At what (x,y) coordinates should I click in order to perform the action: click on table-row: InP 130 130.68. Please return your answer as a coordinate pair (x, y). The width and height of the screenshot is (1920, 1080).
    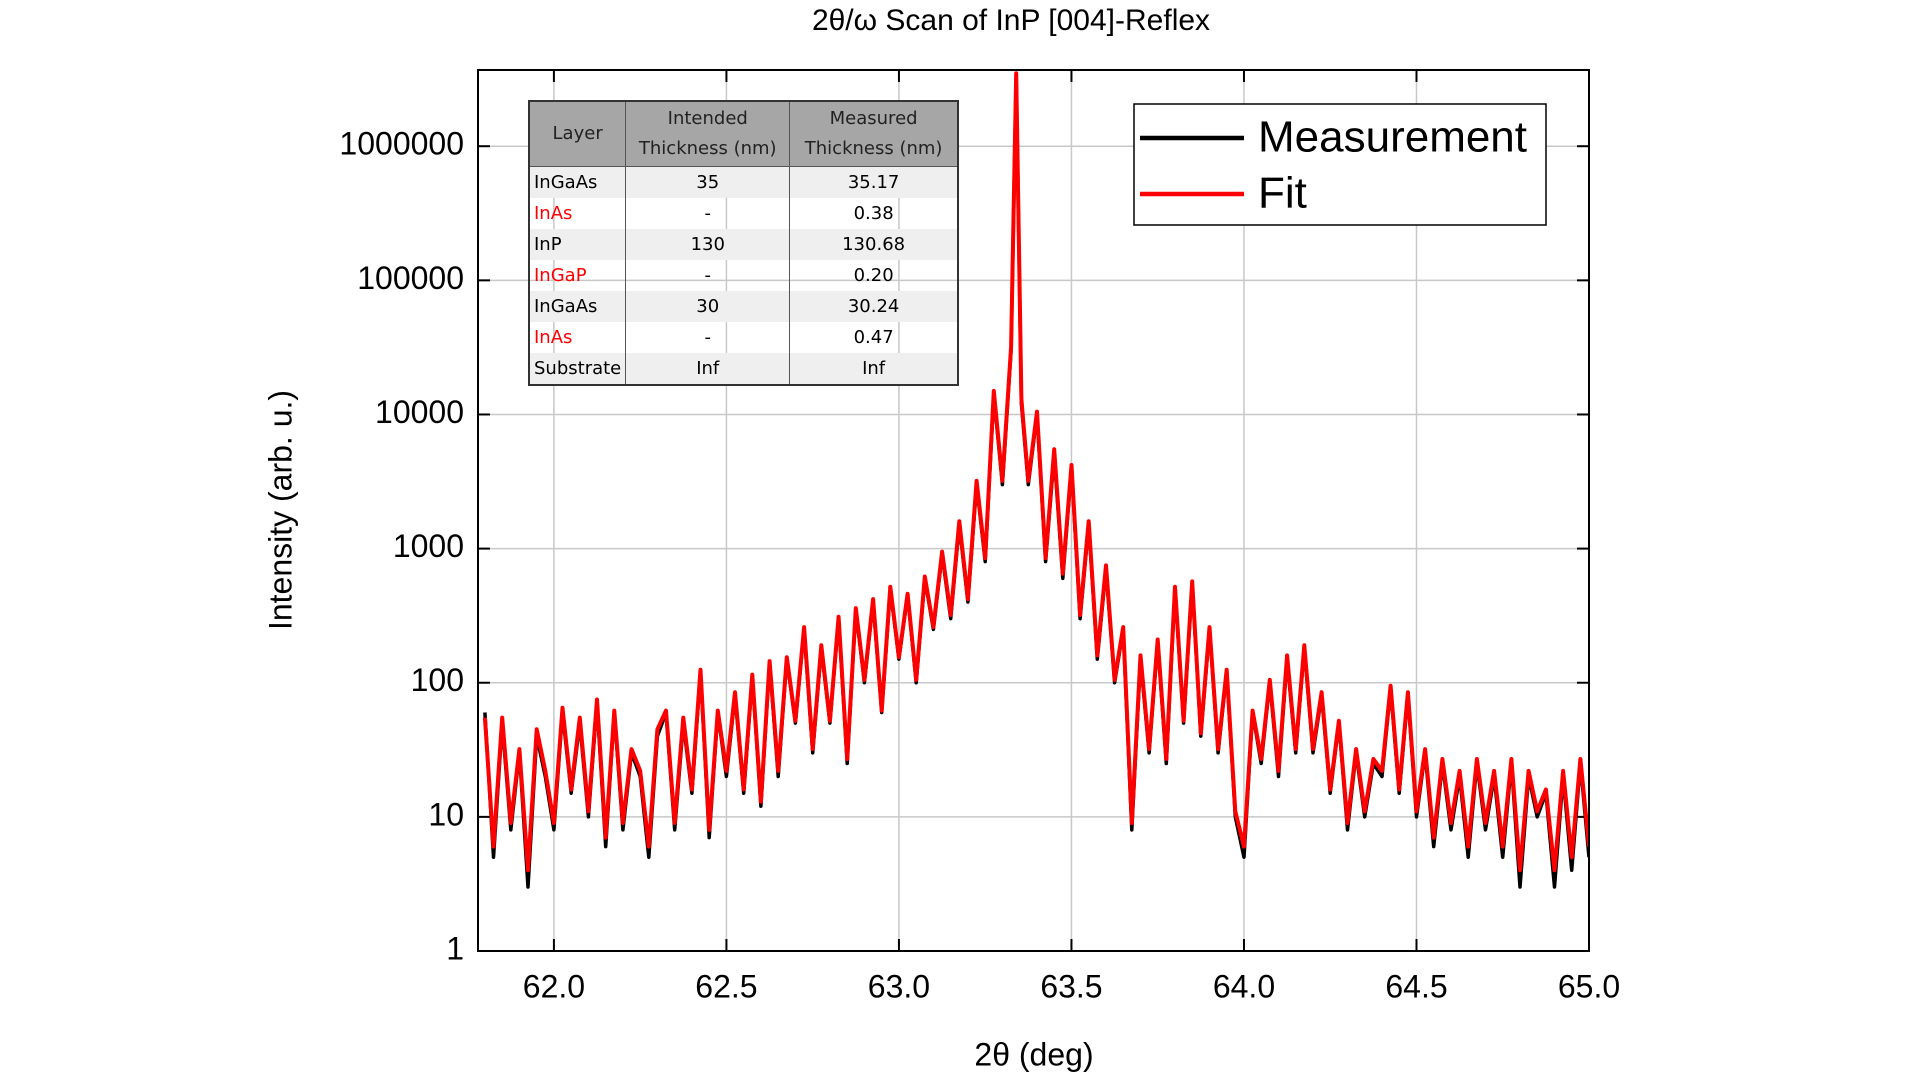
    Looking at the image, I should click on (744, 244).